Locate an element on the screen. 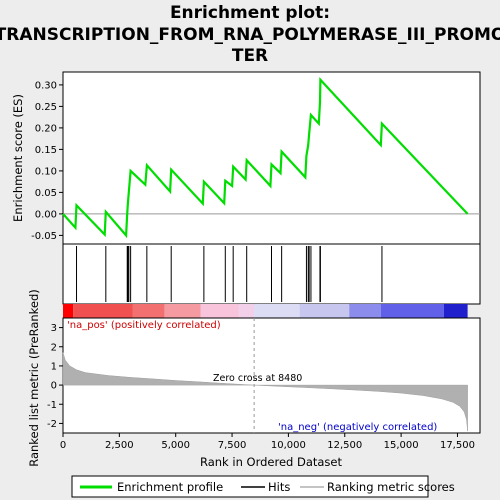 This screenshot has width=500, height=500. metric-y-axis-ticks: -2 -1 0 1 2 3 is located at coordinates (55, 376).